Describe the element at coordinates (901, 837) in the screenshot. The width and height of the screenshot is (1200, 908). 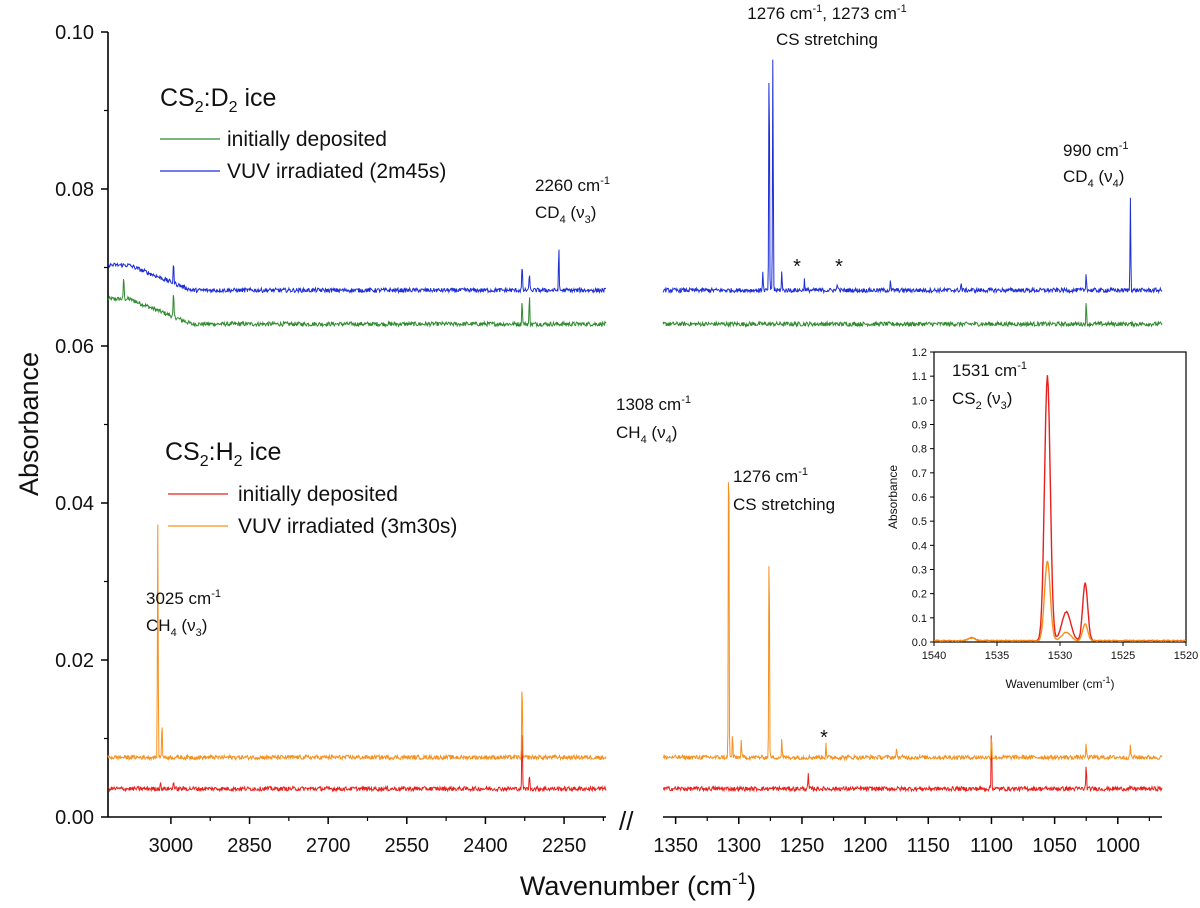
I see `x-ticks-right: 1350 1300 1250 1200 1150 1100 1050 1000` at that location.